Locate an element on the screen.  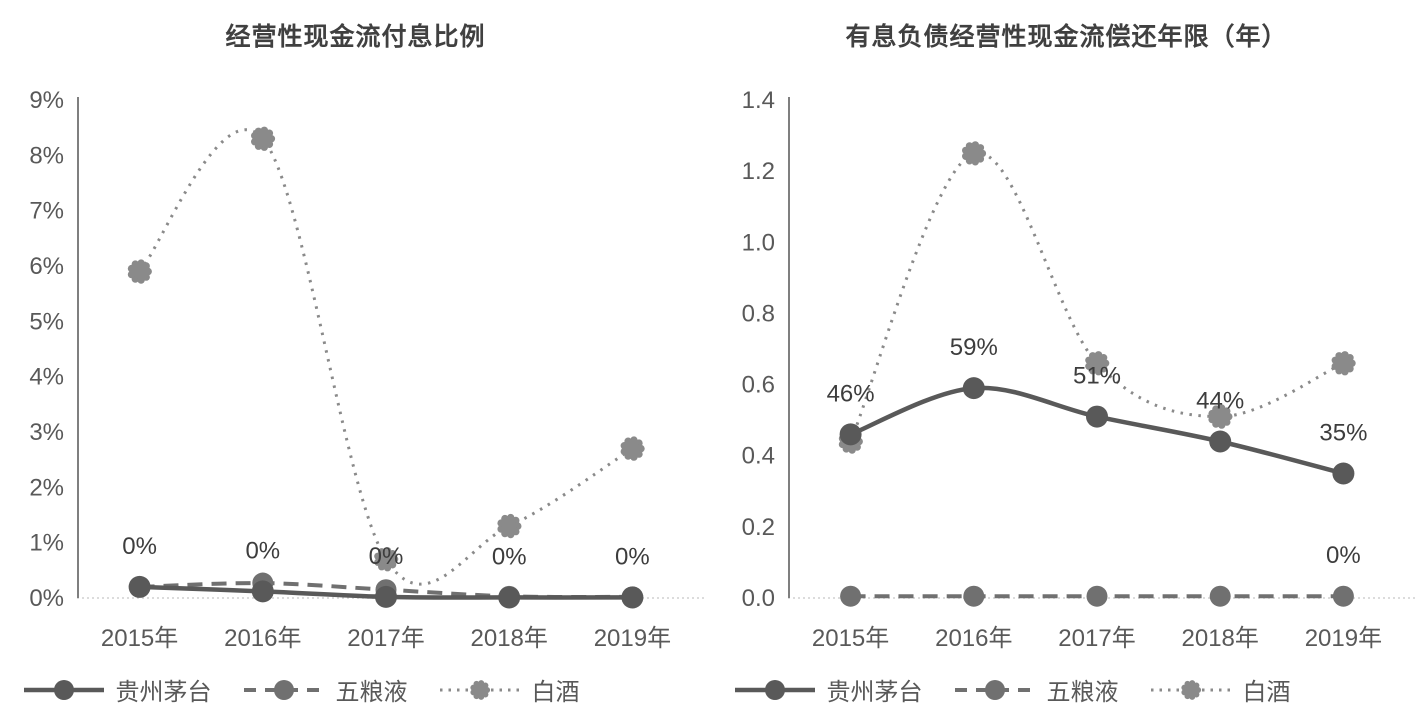
y-tick-label: 7% is located at coordinates (46, 211).